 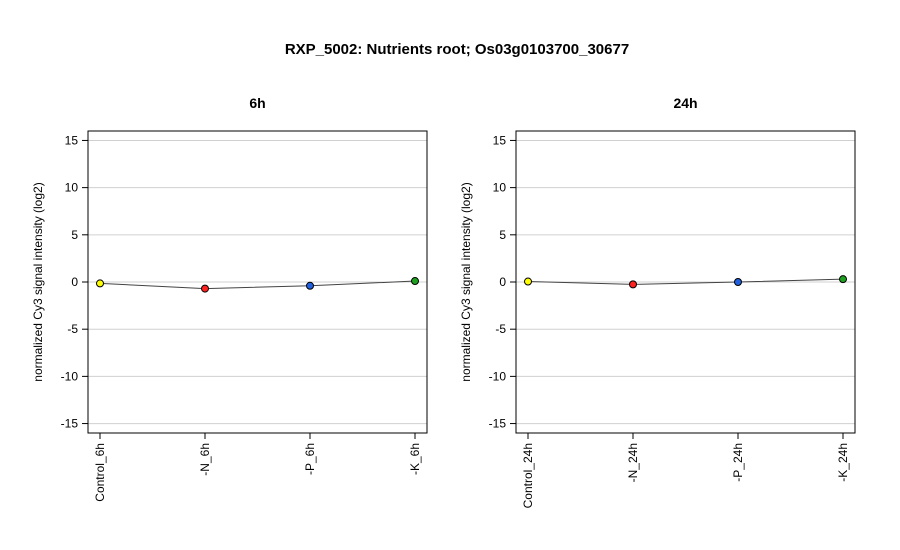 I want to click on x-category-label: Control_6h, so click(x=100, y=472).